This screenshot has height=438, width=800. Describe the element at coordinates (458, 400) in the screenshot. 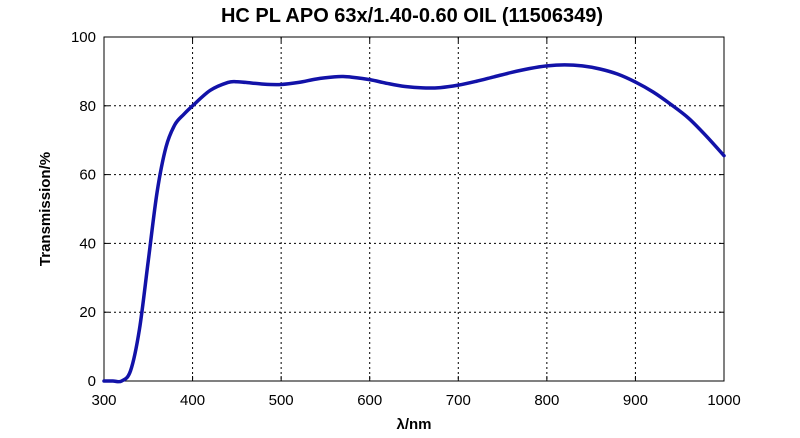

I see `x-tick-label: 700` at that location.